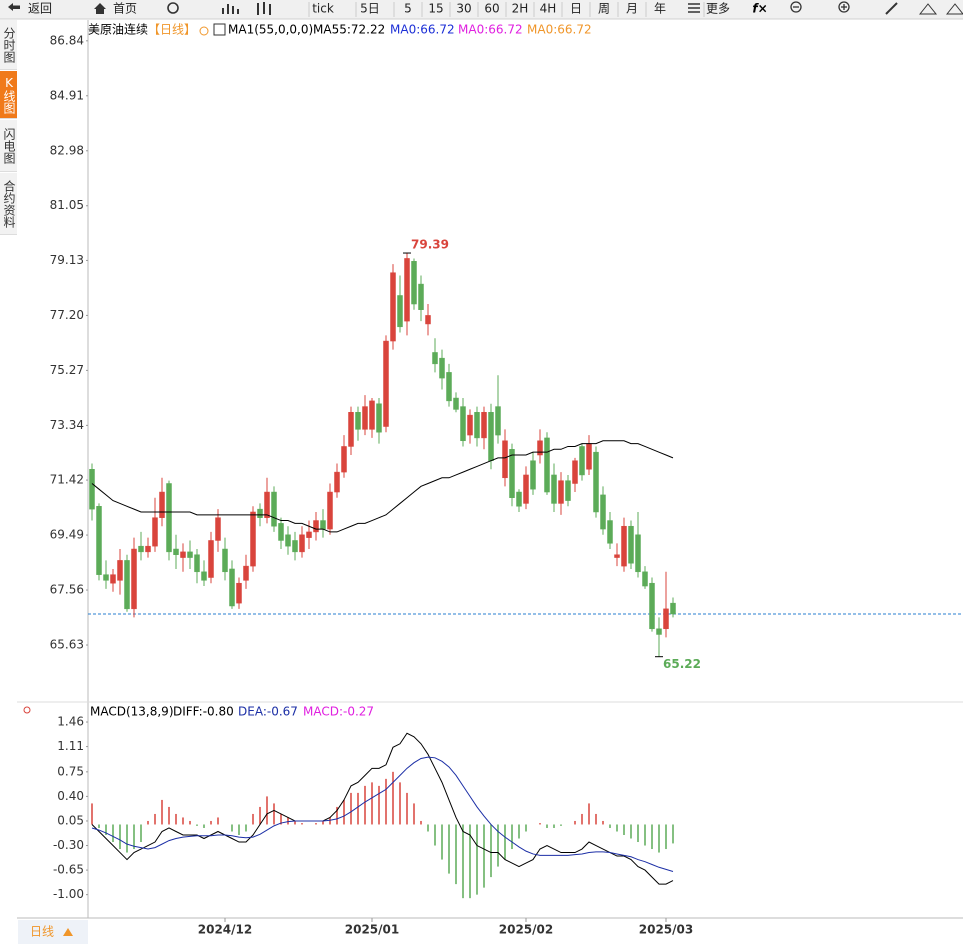 This screenshot has width=963, height=944. Describe the element at coordinates (125, 9) in the screenshot. I see `toolbar-item: 首页` at that location.